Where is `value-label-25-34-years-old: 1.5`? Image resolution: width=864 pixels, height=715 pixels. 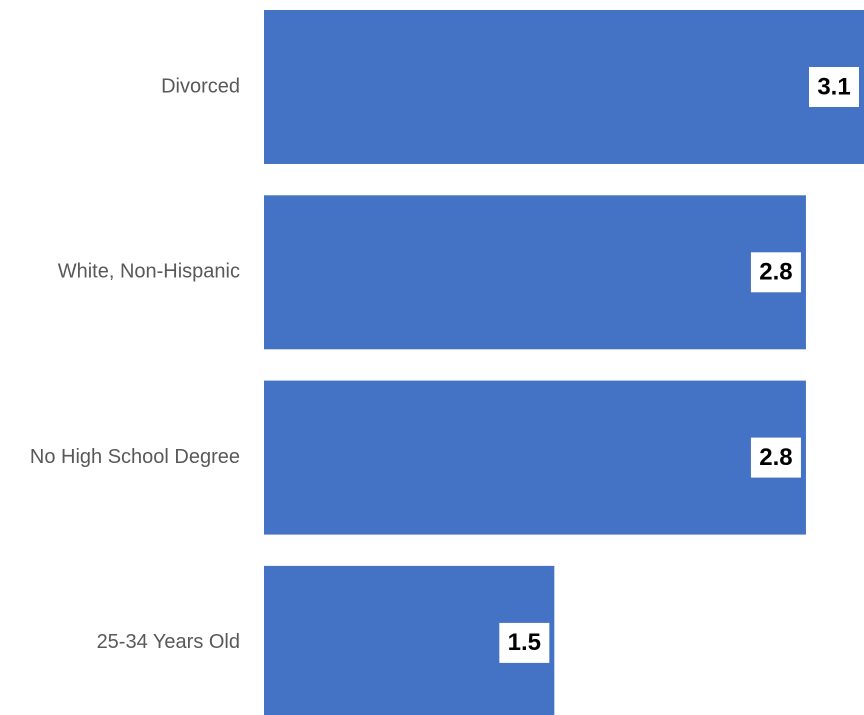 value-label-25-34-years-old: 1.5 is located at coordinates (524, 642).